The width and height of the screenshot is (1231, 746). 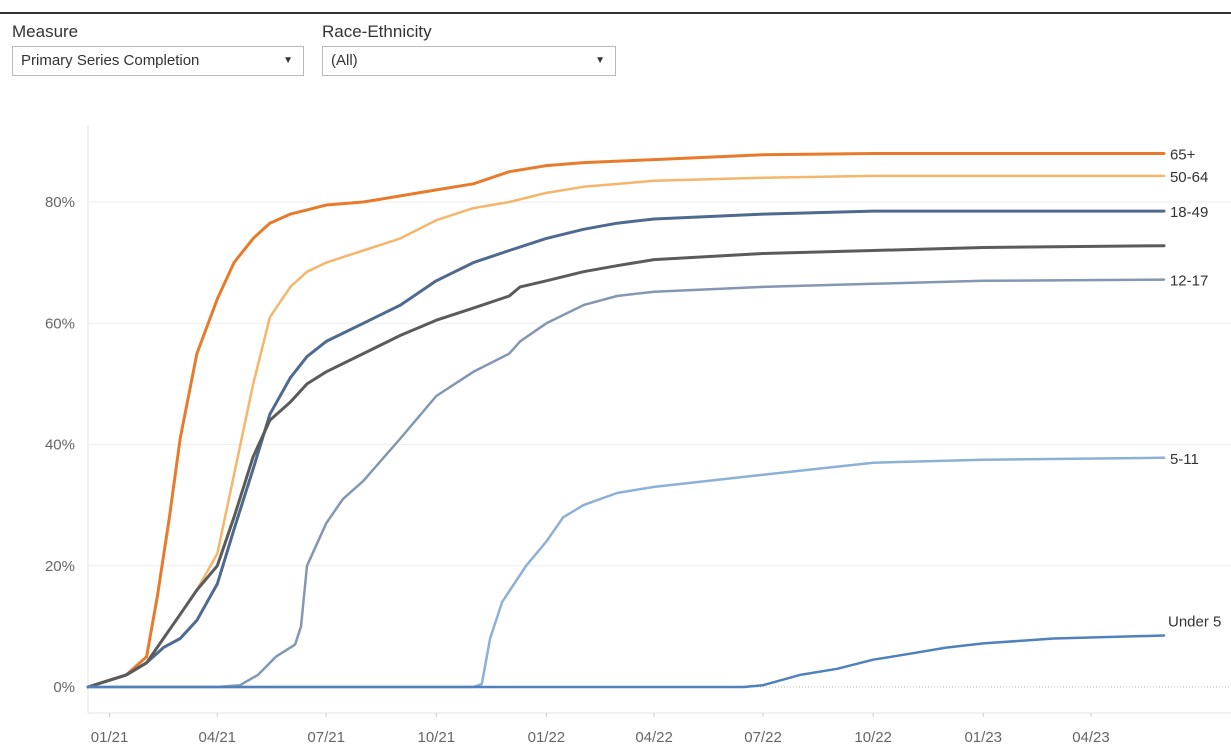 I want to click on y-tick-label: 20%, so click(x=60, y=566).